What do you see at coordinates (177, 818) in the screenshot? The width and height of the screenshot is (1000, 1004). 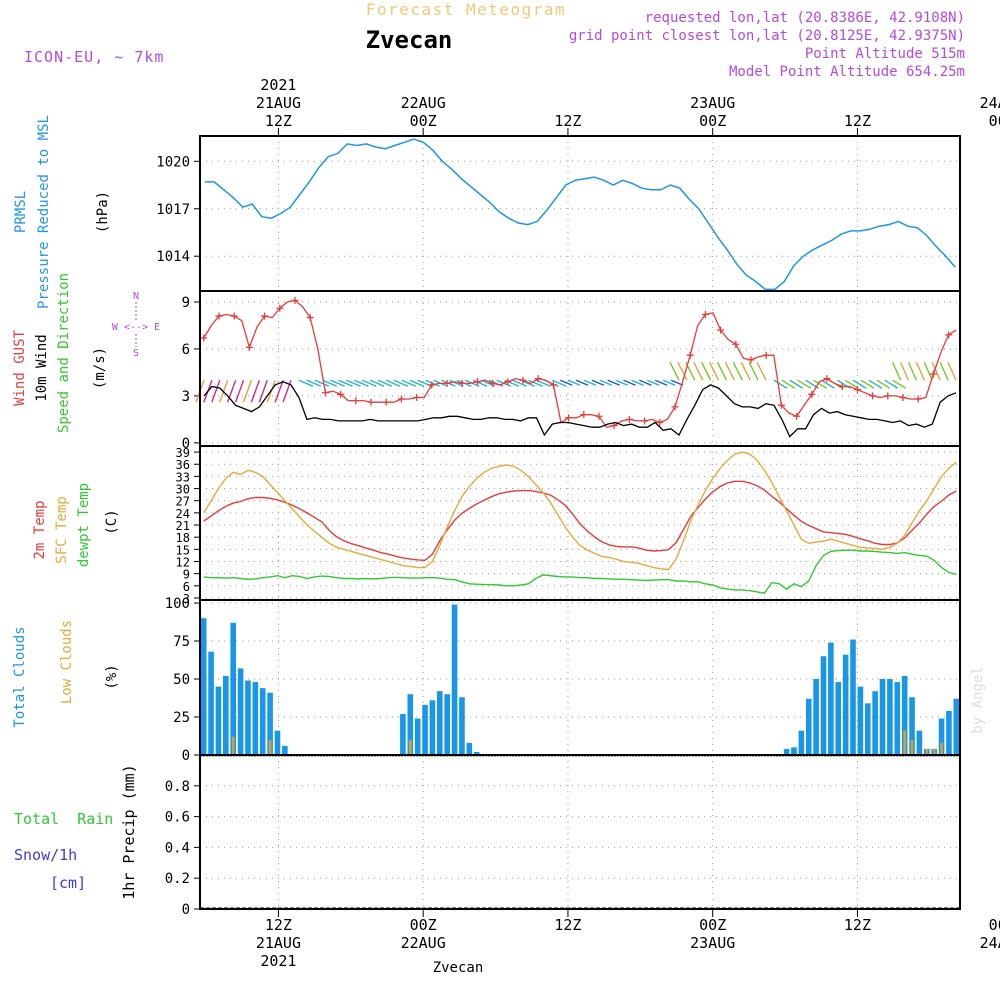 I see `precip-ytick-label: 0.6` at bounding box center [177, 818].